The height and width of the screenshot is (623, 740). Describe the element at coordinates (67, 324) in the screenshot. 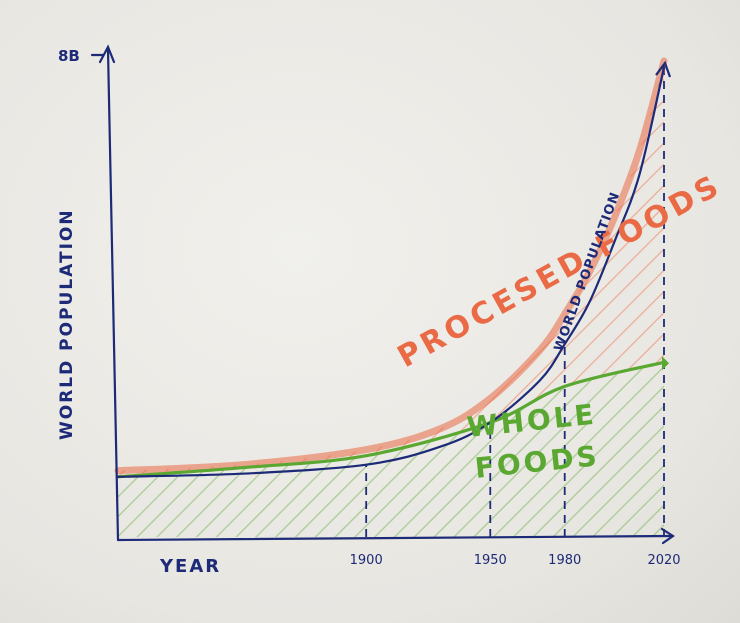

I see `y-axis-label: WORLD POPULATION` at that location.